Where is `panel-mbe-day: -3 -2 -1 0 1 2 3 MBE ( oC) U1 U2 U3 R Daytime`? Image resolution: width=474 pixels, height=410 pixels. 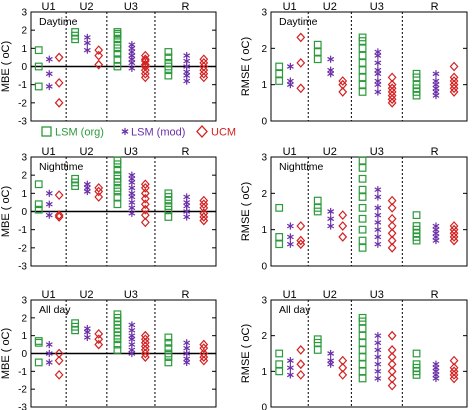
panel-mbe-day: -3 -2 -1 0 1 2 3 MBE ( oC) U1 U2 U3 R Daytime is located at coordinates (108, 64).